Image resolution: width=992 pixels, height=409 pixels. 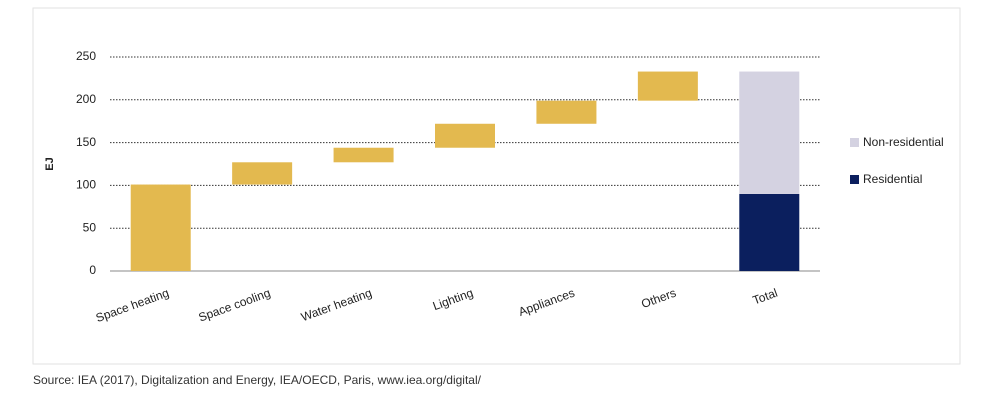 I want to click on x-tick-label: Water heating, so click(x=336, y=305).